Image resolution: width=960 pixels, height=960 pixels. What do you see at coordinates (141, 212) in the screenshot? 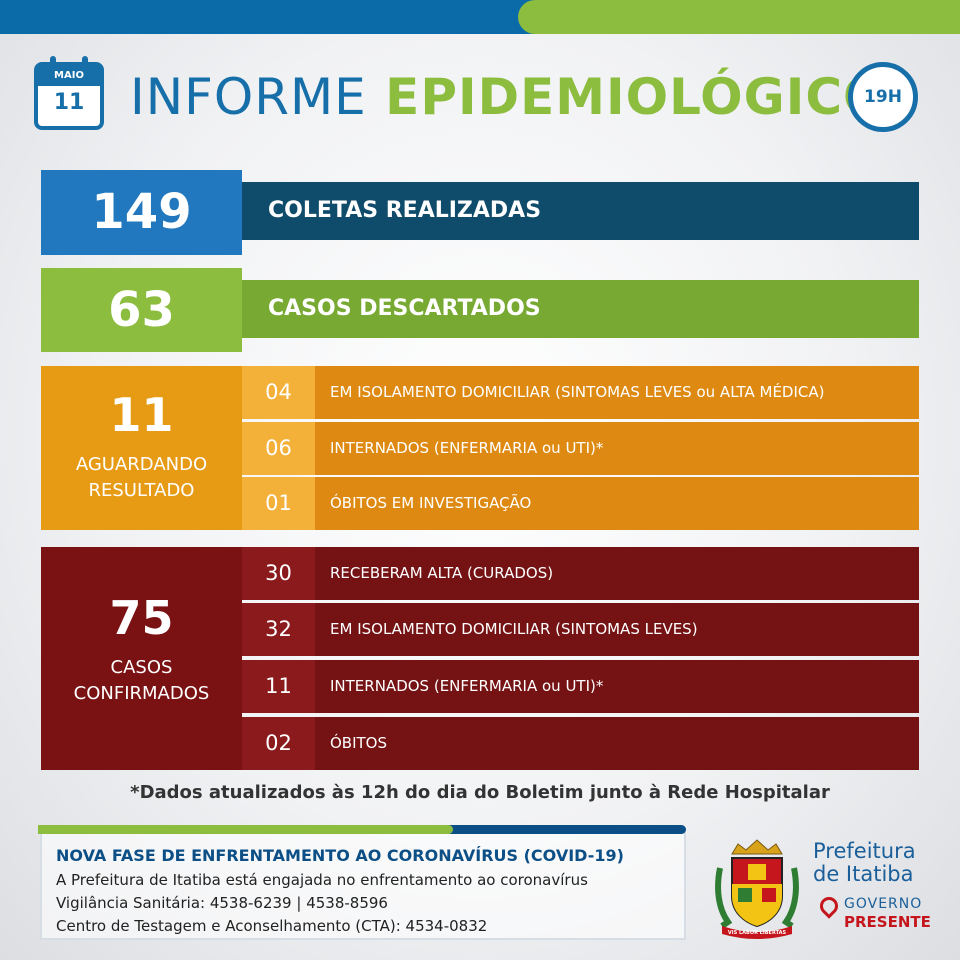
I see `coletas-value: 149` at bounding box center [141, 212].